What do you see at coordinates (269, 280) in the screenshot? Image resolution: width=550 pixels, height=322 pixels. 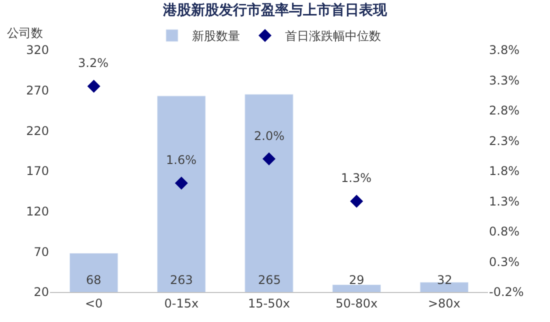 I see `data-label: 265` at bounding box center [269, 280].